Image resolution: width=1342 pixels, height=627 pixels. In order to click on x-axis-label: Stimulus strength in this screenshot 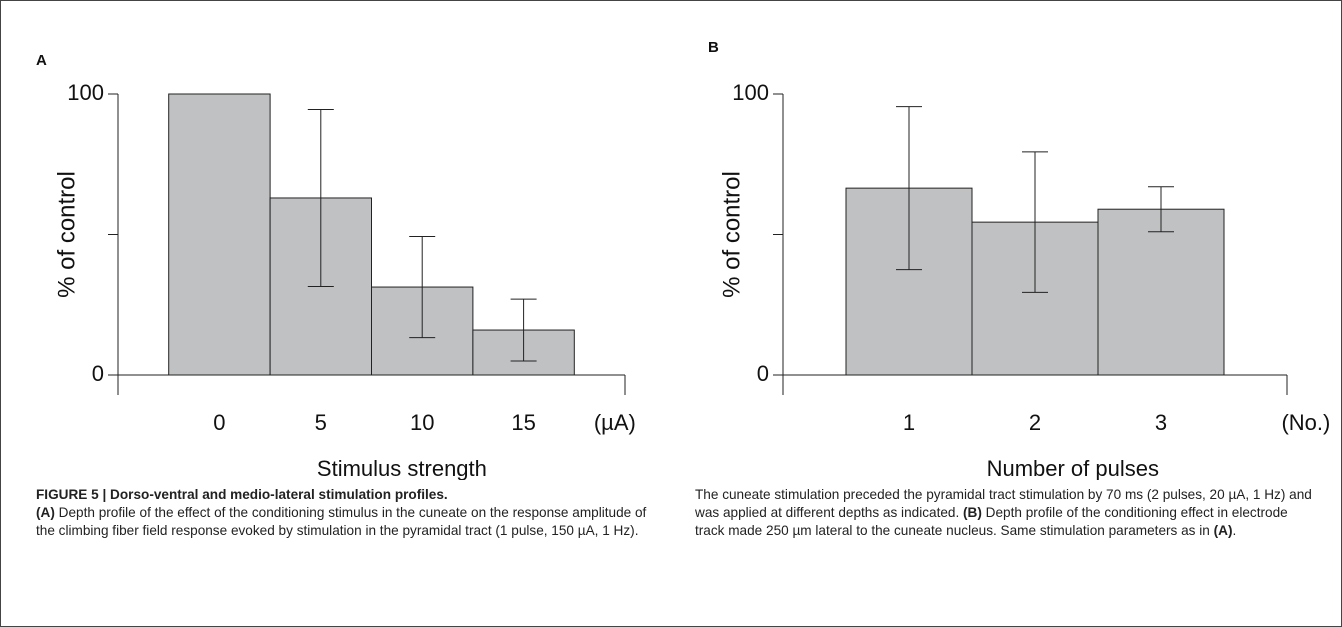, I will do `click(402, 468)`.